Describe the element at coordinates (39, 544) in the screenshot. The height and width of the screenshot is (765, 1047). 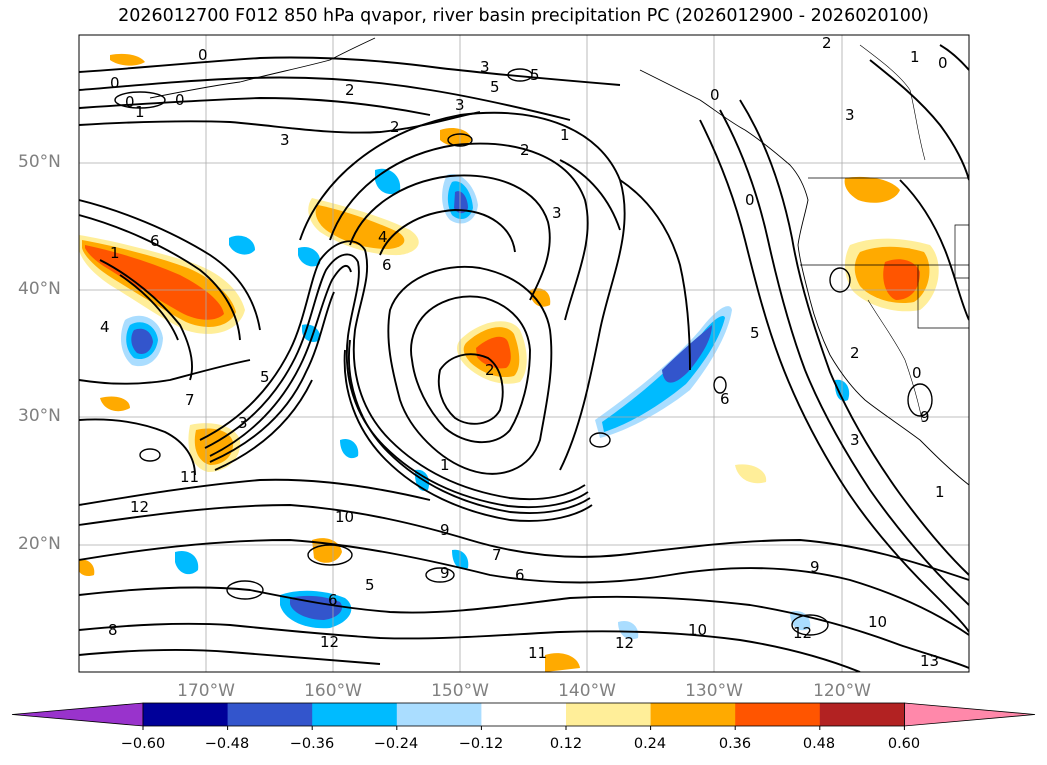
I see `lat-label-20n: 20°N` at that location.